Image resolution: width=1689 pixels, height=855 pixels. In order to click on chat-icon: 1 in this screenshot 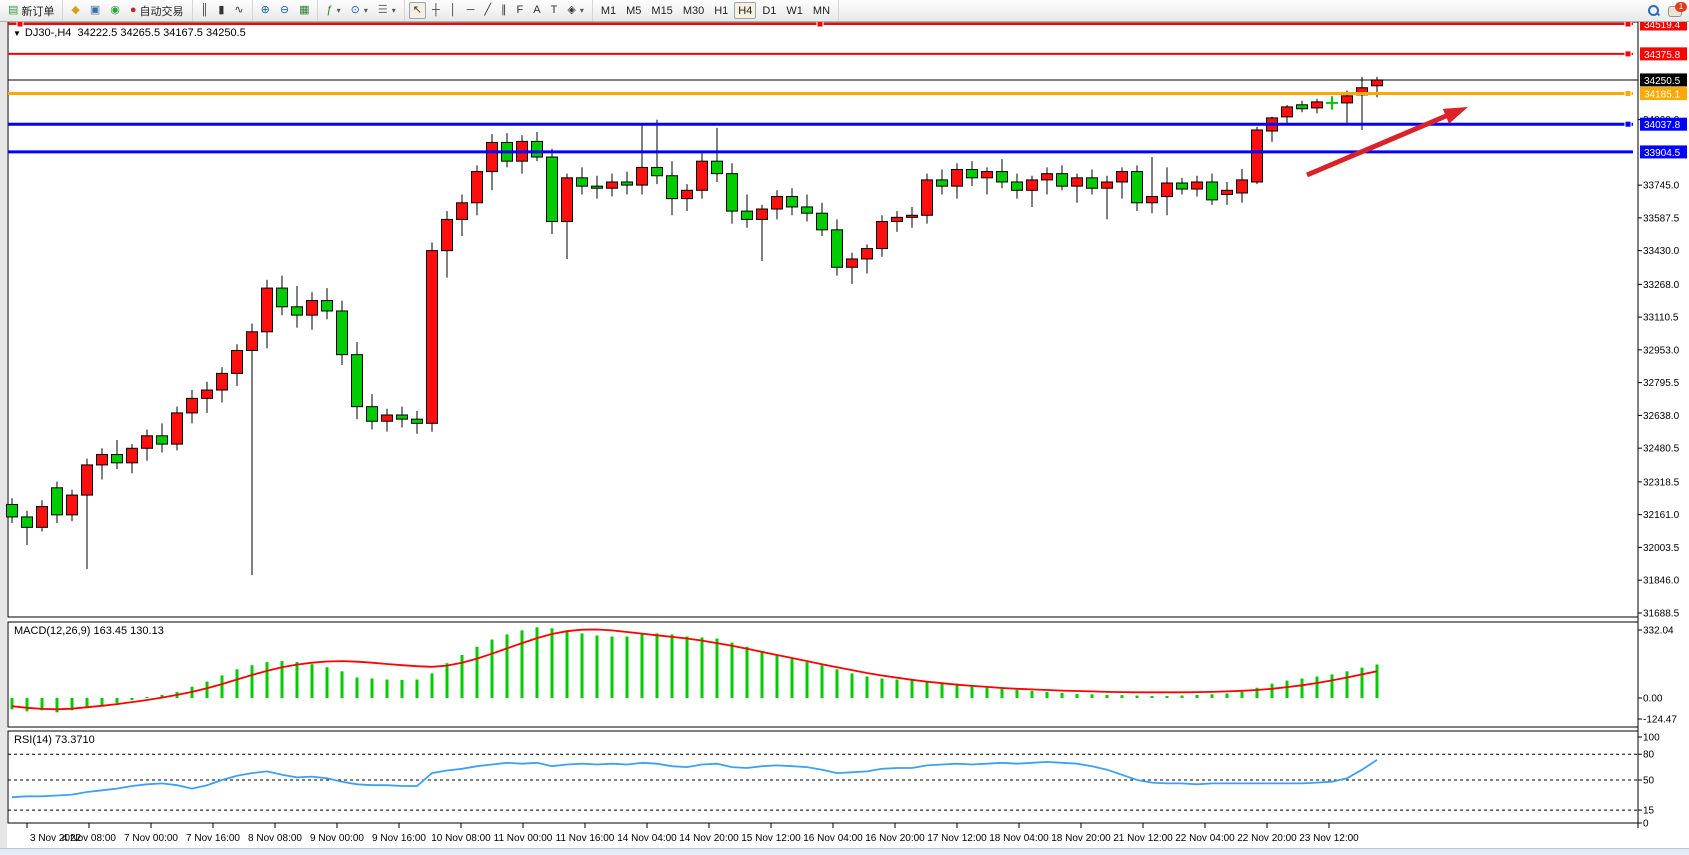, I will do `click(1677, 9)`.